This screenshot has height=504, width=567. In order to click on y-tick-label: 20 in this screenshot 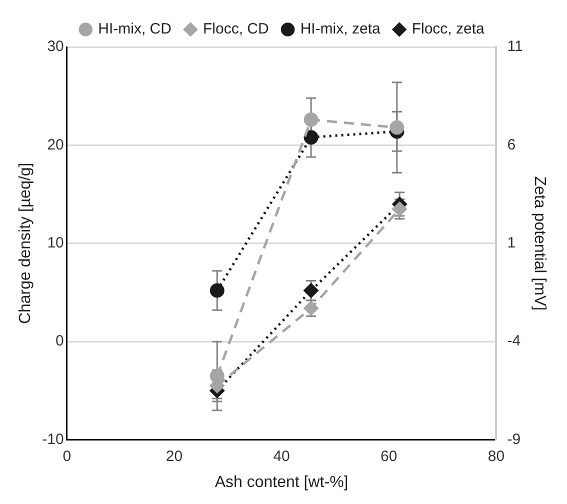, I will do `click(55, 145)`.